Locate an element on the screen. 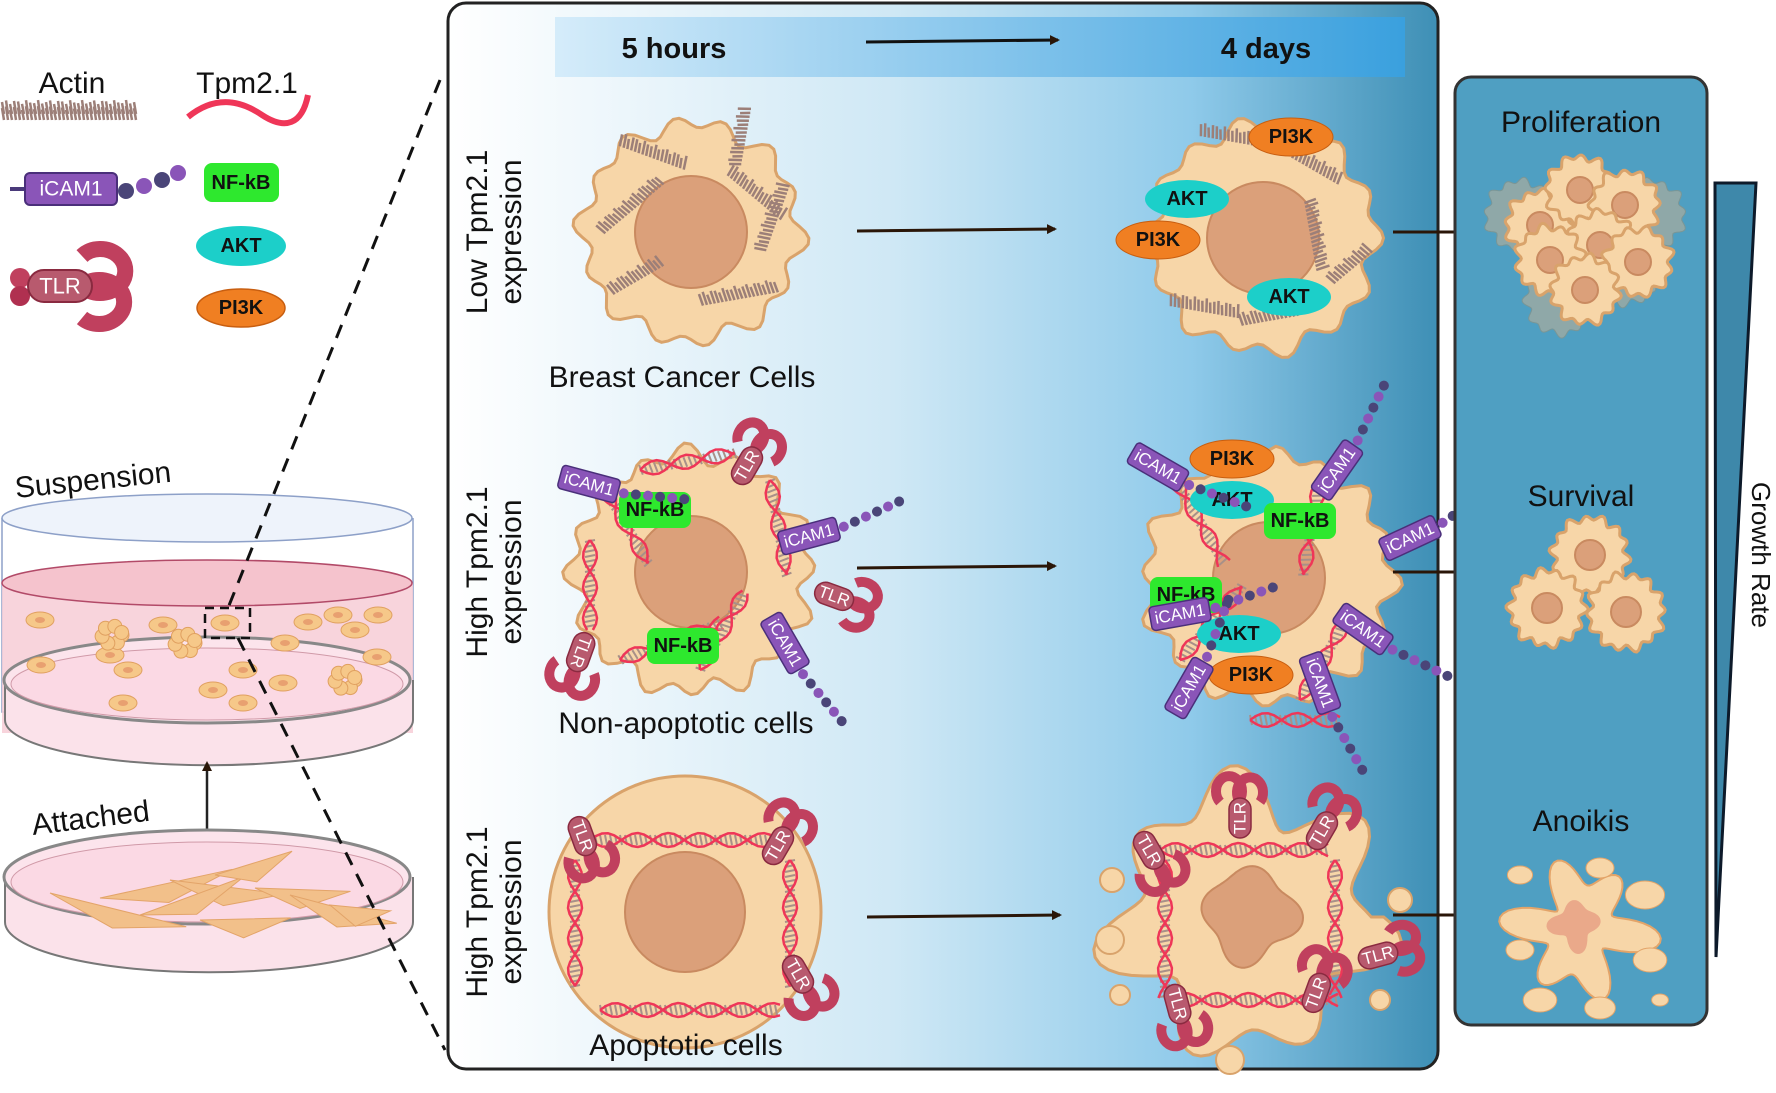 This screenshot has width=1776, height=1093. row-label-high-apoptotic: High Tpm2.1 expression is located at coordinates (494, 911).